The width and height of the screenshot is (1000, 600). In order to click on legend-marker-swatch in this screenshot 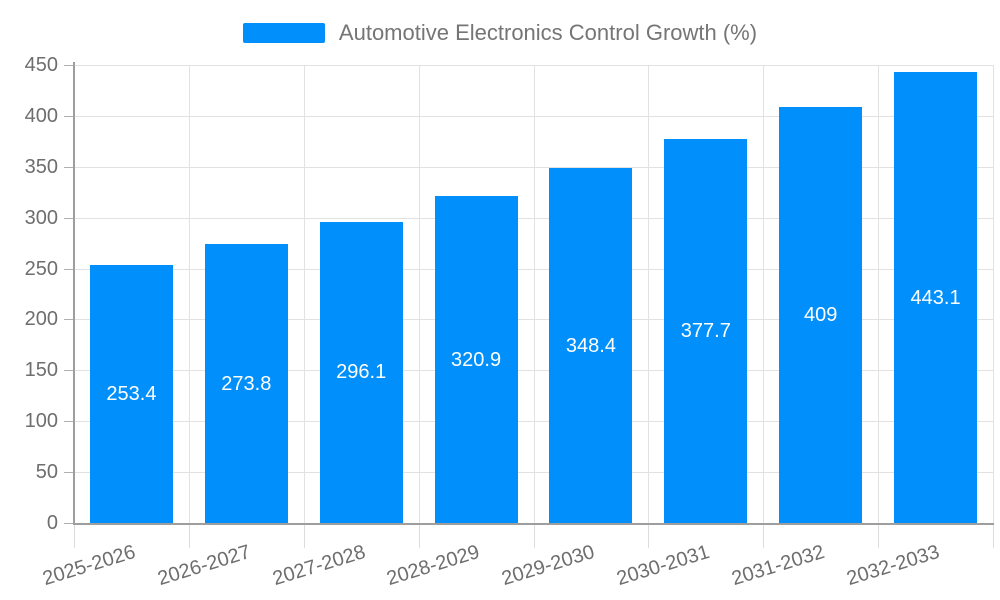, I will do `click(283, 33)`.